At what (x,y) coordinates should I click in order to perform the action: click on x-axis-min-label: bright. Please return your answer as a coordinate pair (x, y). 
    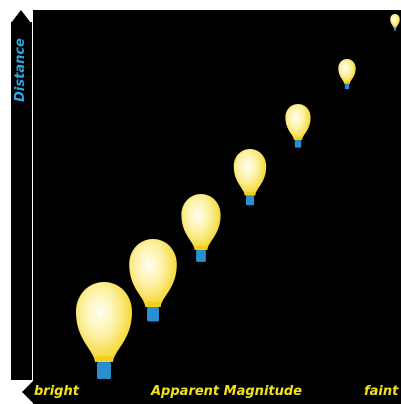
    Looking at the image, I should click on (56, 391).